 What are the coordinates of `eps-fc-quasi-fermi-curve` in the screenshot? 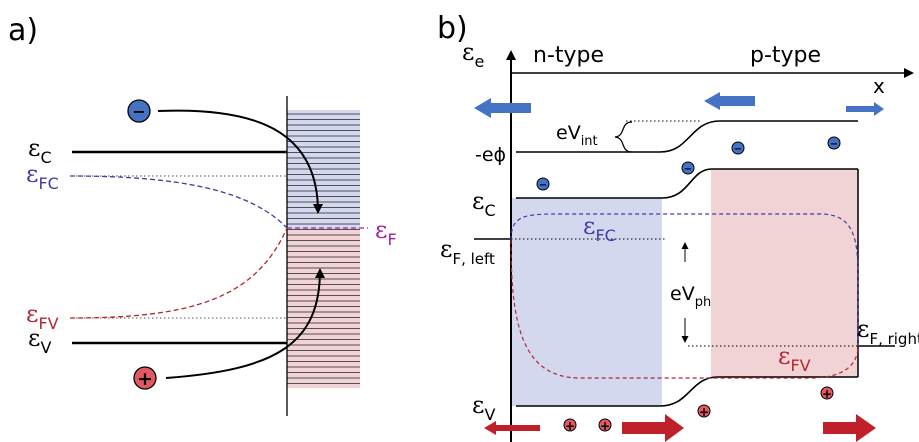 It's located at (684, 279).